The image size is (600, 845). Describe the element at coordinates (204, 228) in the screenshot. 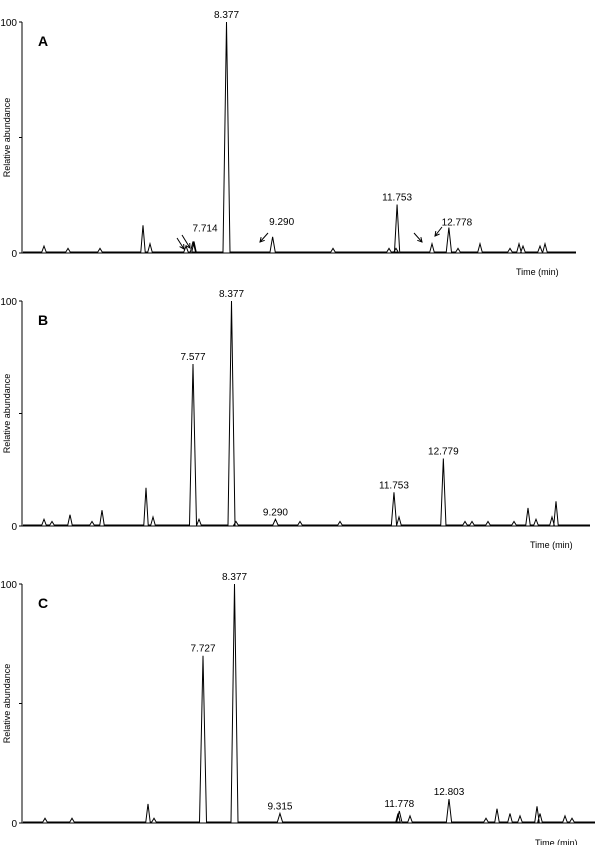

I see `peak-label: 7.714` at that location.